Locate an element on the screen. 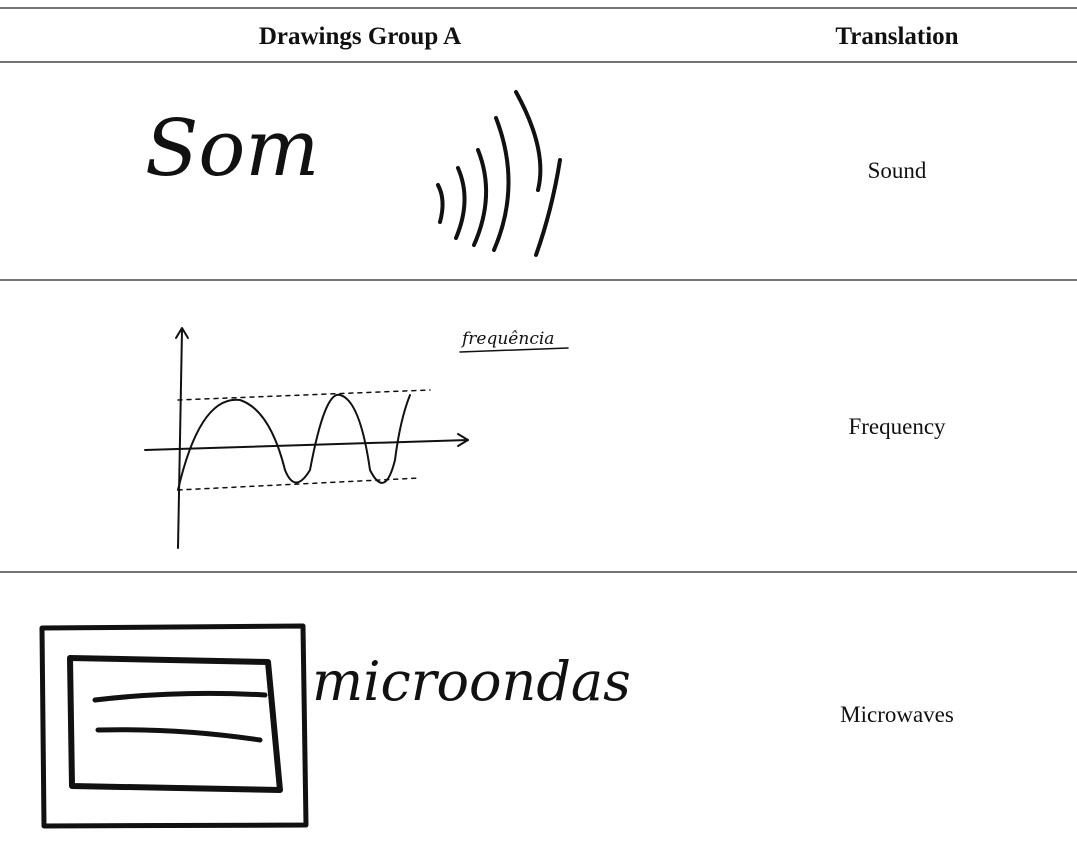 The height and width of the screenshot is (851, 1077). translation-cell: Microwaves is located at coordinates (897, 714).